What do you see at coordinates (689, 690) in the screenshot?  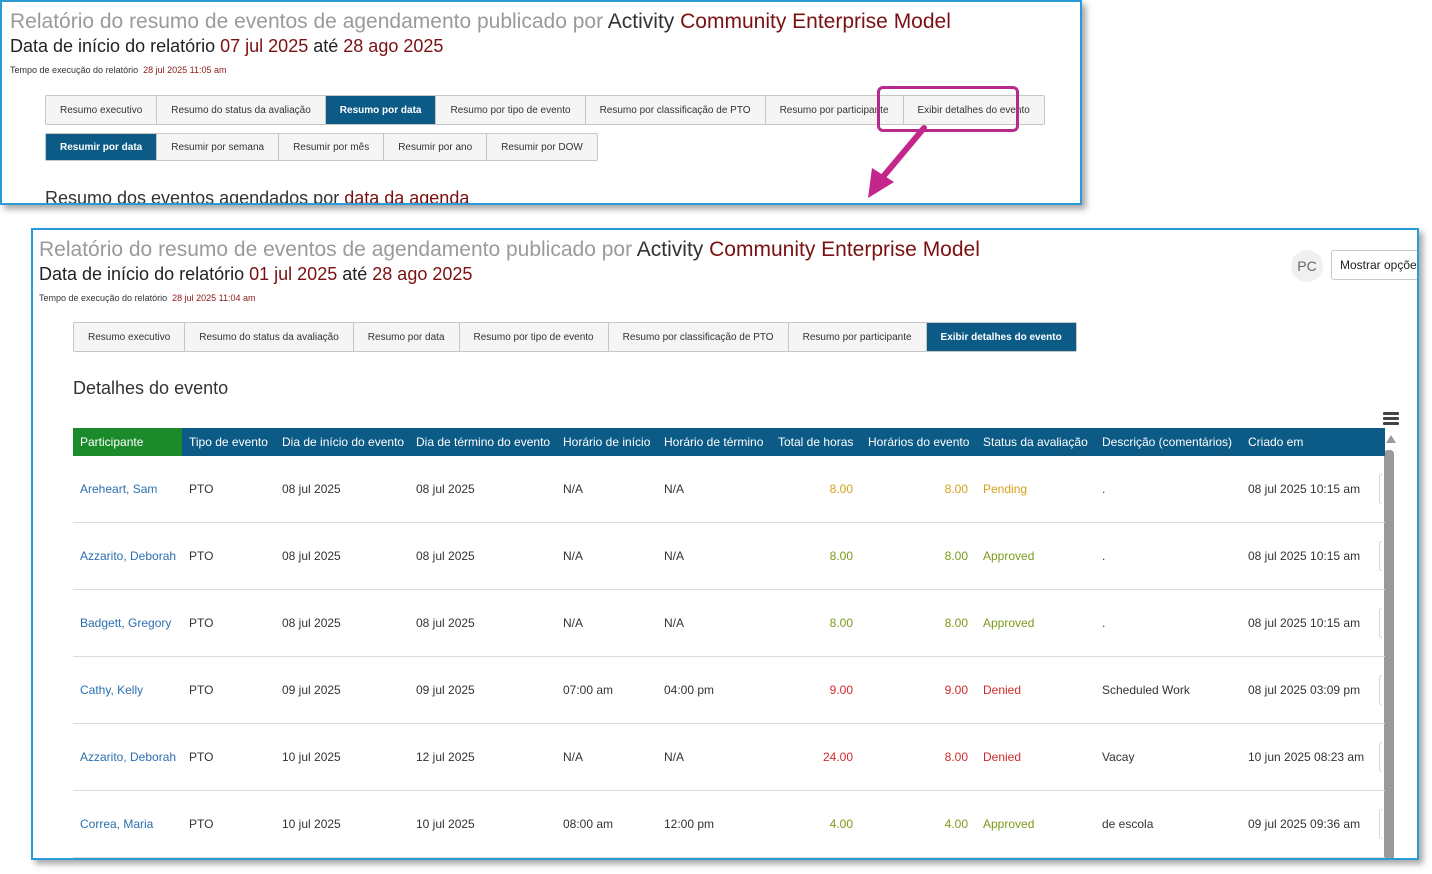 I see `end-time-cell: 04:00 pm` at bounding box center [689, 690].